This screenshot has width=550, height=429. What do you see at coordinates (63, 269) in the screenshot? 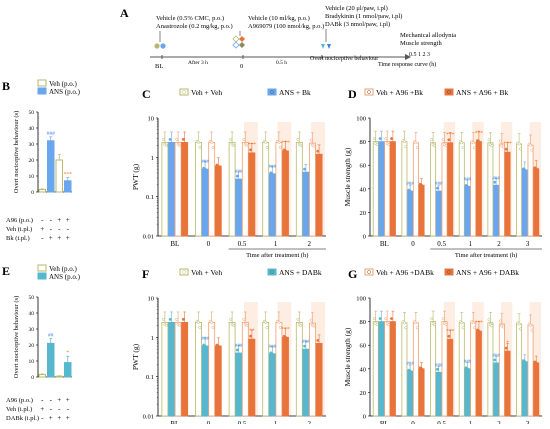
I see `legend-veh: Veh (p.o.)` at bounding box center [63, 269].